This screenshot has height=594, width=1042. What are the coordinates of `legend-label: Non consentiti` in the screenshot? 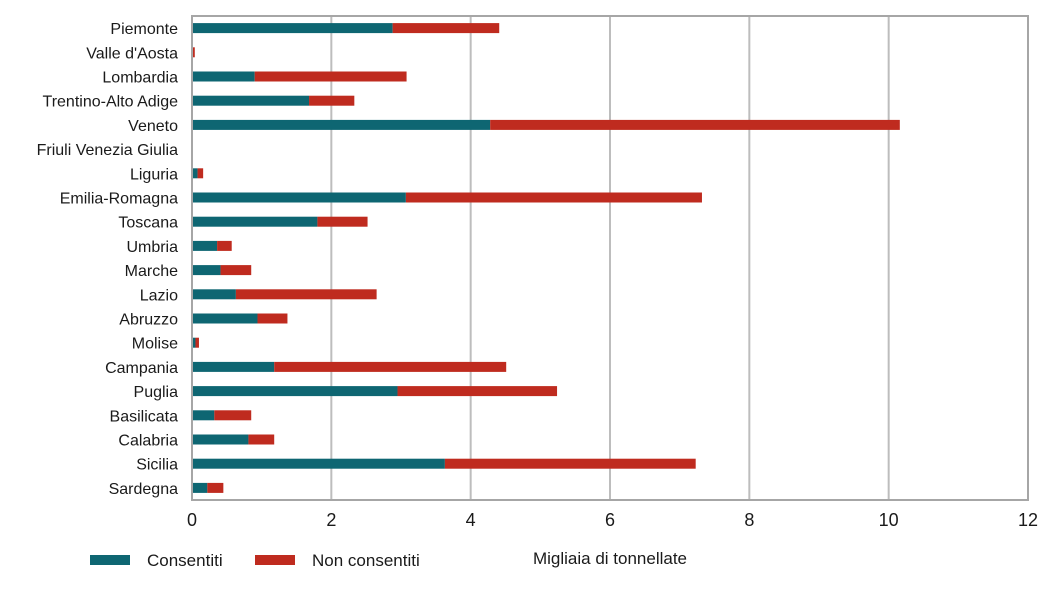 It's located at (366, 560).